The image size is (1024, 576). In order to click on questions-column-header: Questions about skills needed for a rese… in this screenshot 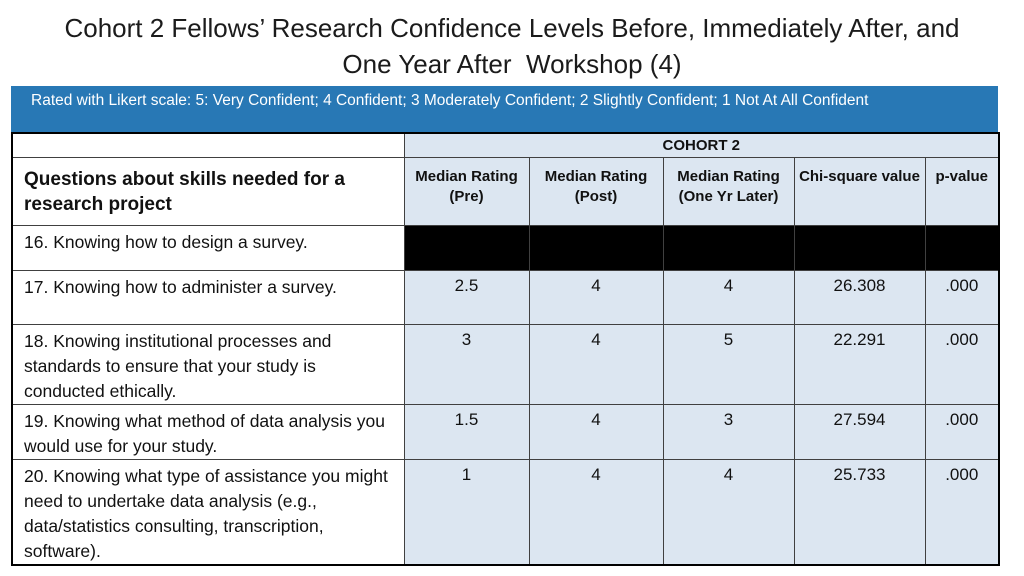, I will do `click(208, 191)`.